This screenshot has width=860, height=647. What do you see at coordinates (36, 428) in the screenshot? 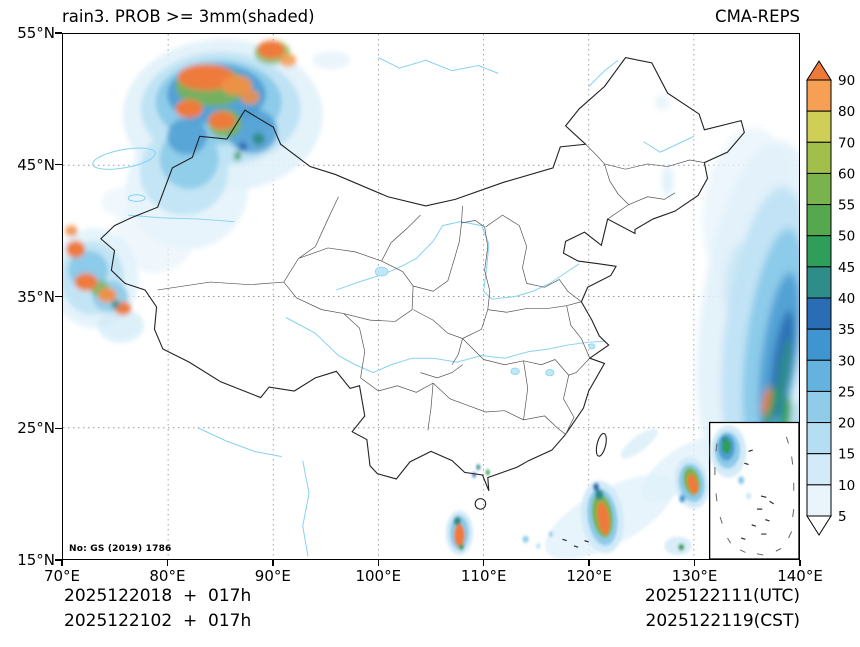
I see `y-axis-label: 25°N` at bounding box center [36, 428].